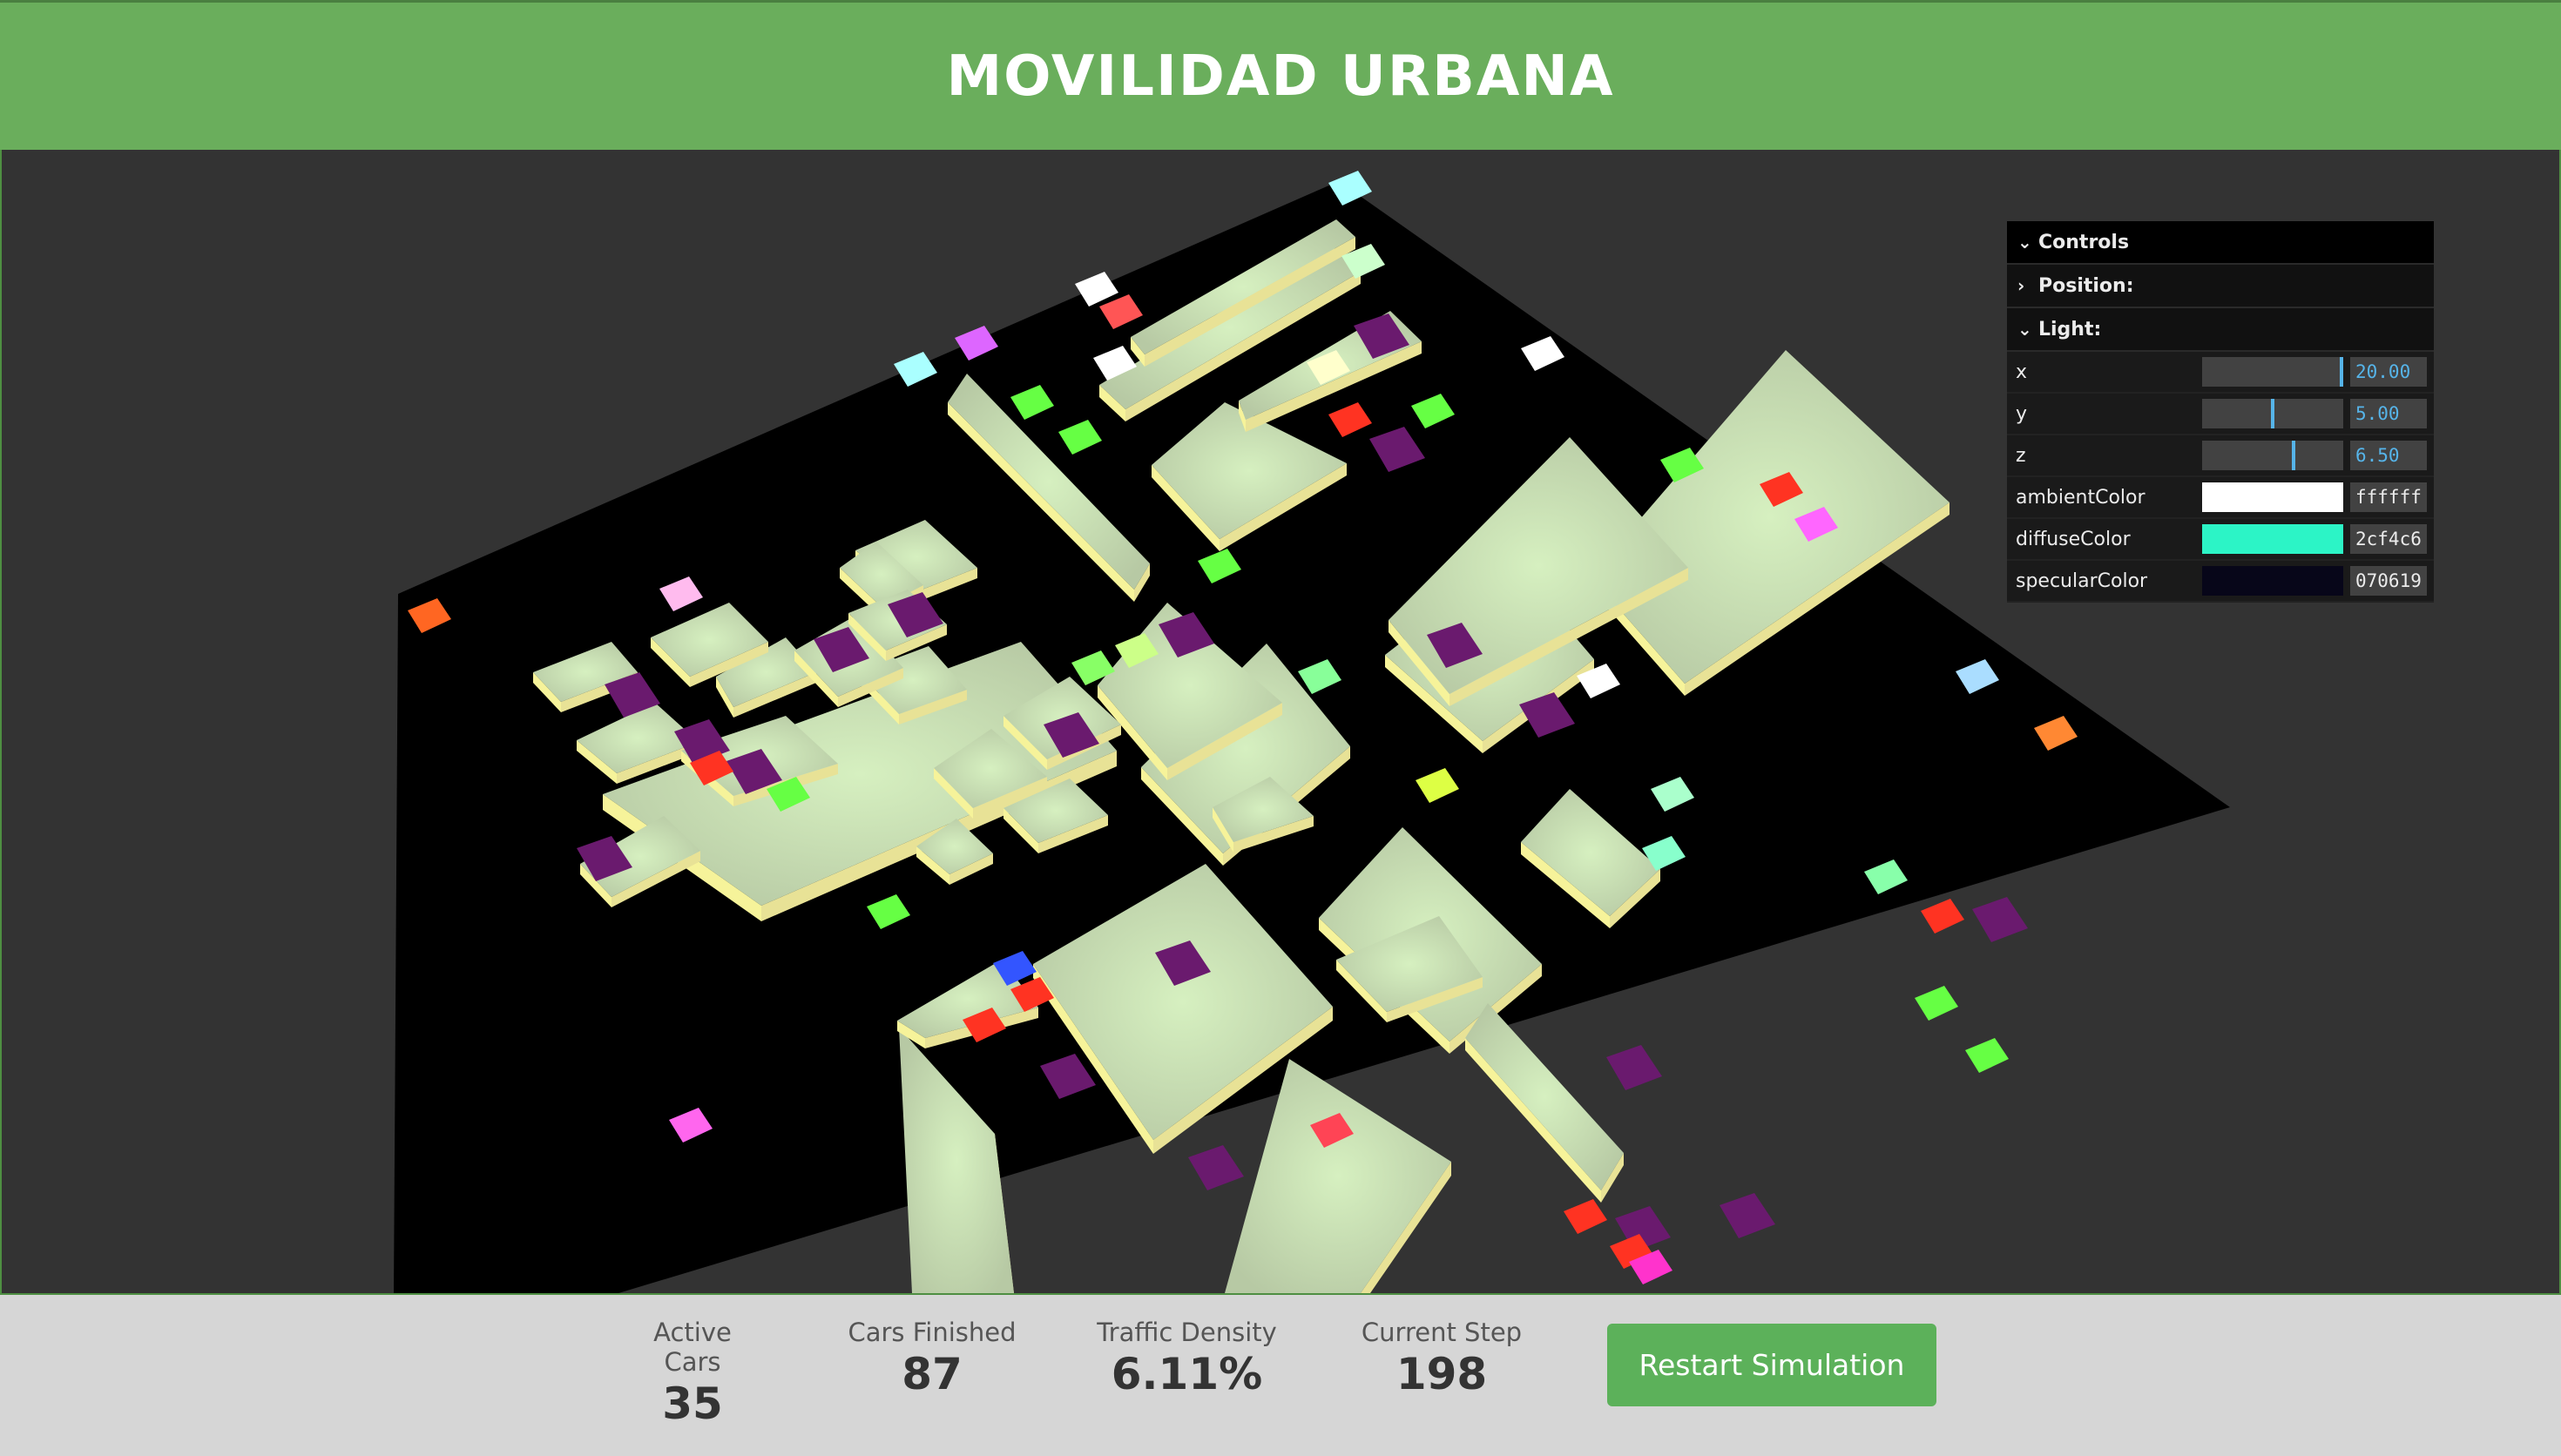  Describe the element at coordinates (932, 1374) in the screenshot. I see `stat-cars-finished-value: 87` at that location.